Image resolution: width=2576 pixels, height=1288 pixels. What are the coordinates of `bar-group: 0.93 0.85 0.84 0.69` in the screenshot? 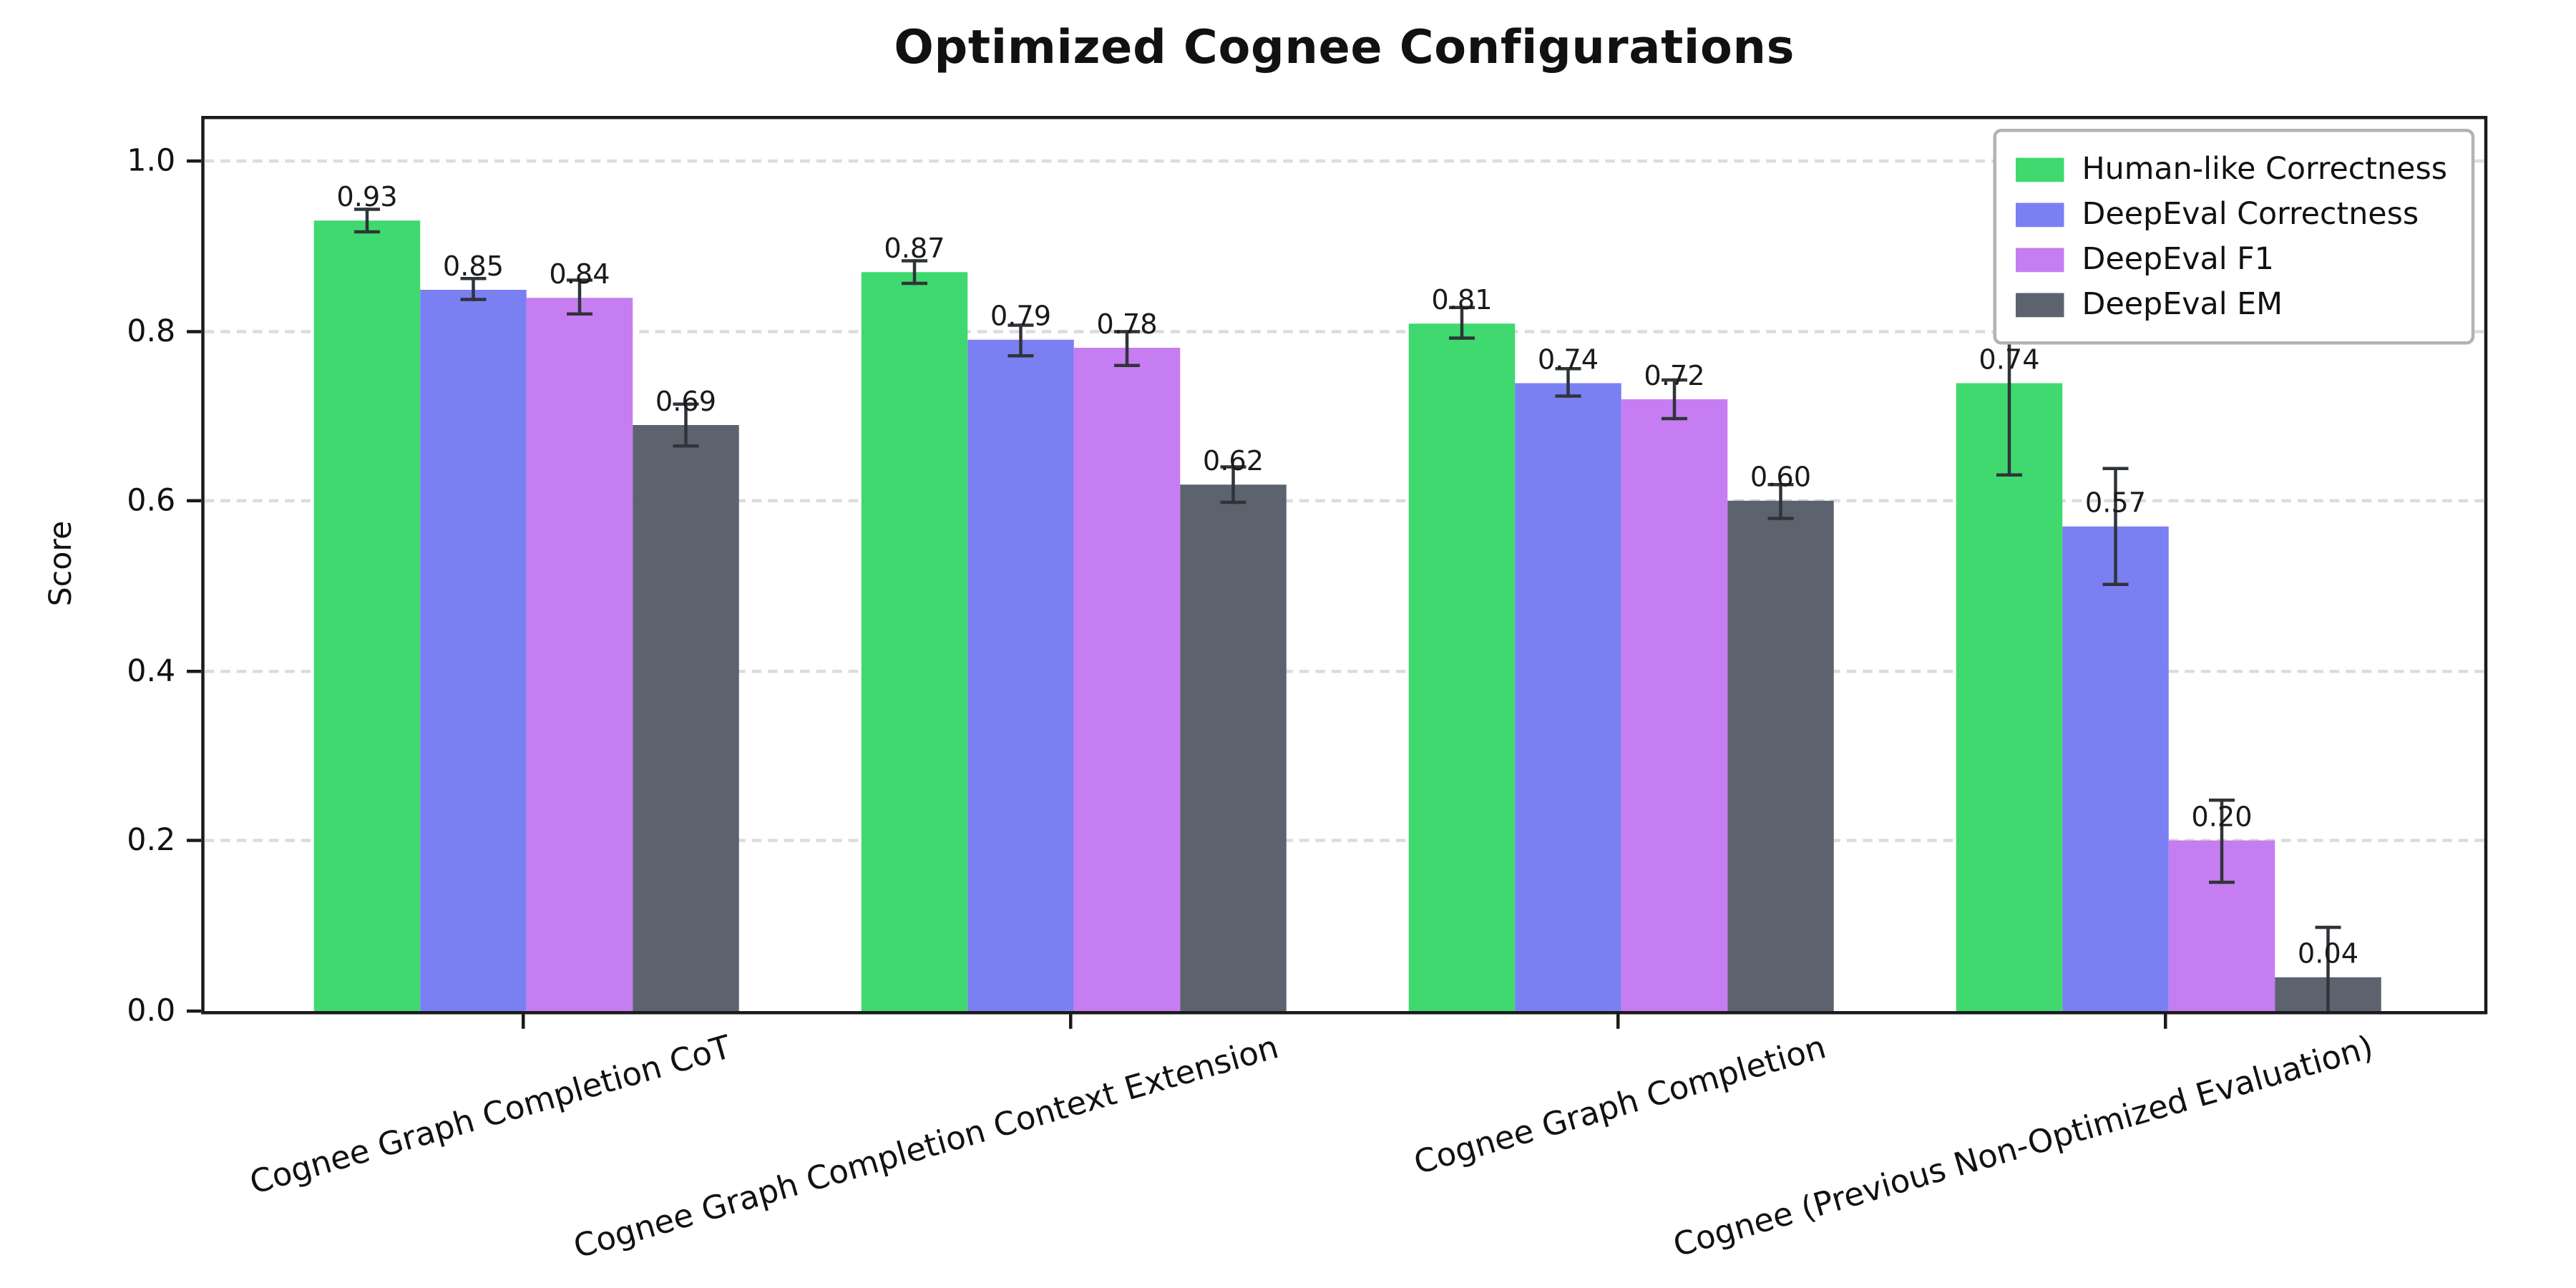 It's located at (526, 565).